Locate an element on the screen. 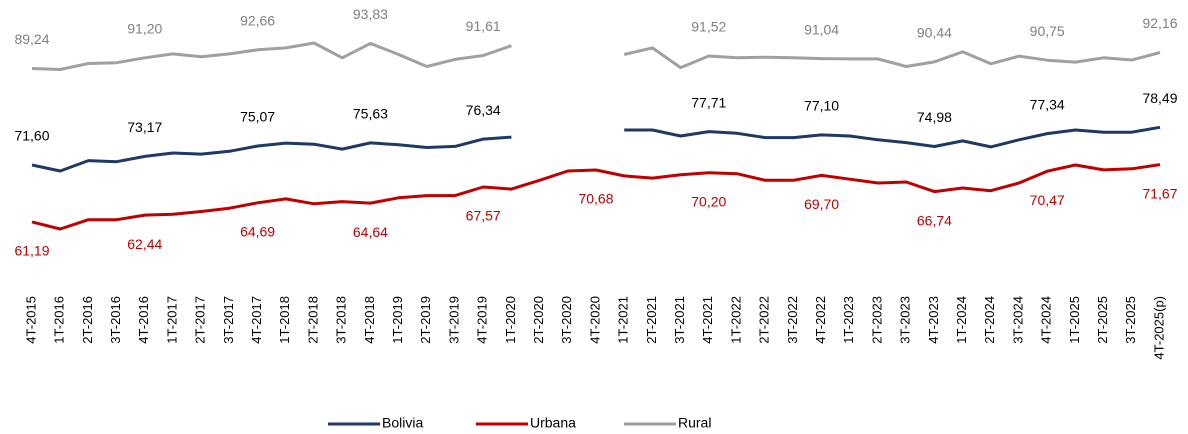 This screenshot has width=1188, height=434. data-label: 78,49 is located at coordinates (1159, 98).